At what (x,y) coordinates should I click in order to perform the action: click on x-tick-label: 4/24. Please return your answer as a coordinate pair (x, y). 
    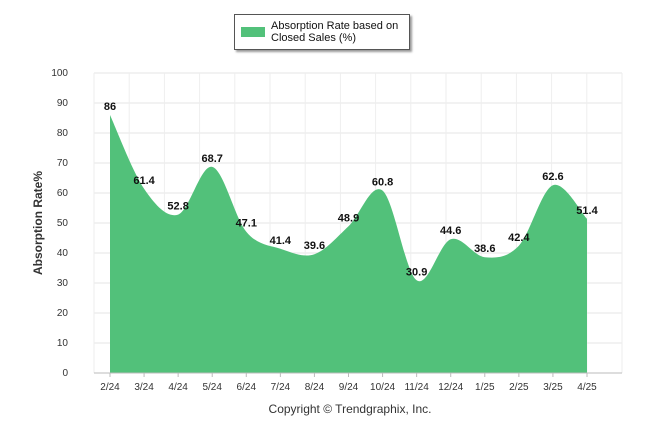
    Looking at the image, I should click on (178, 387).